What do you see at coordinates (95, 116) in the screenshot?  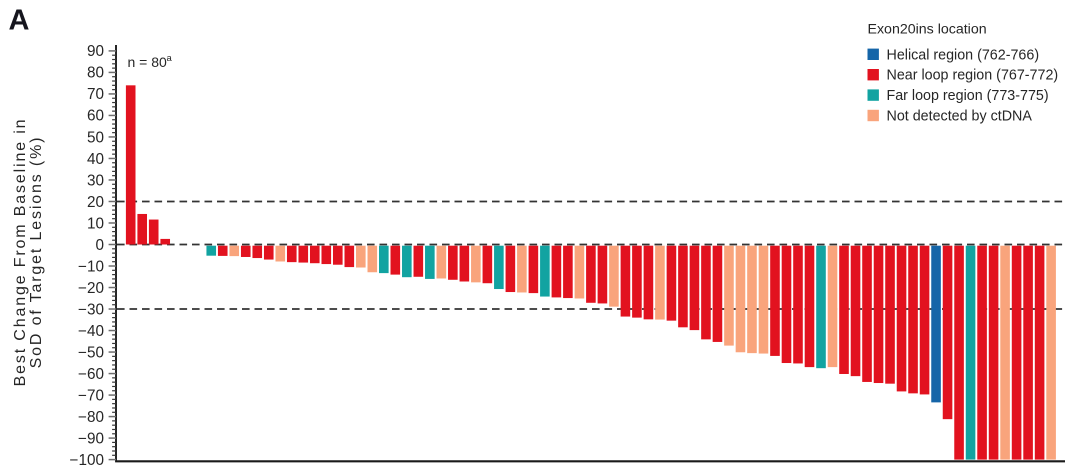 I see `svg-text: 60` at bounding box center [95, 116].